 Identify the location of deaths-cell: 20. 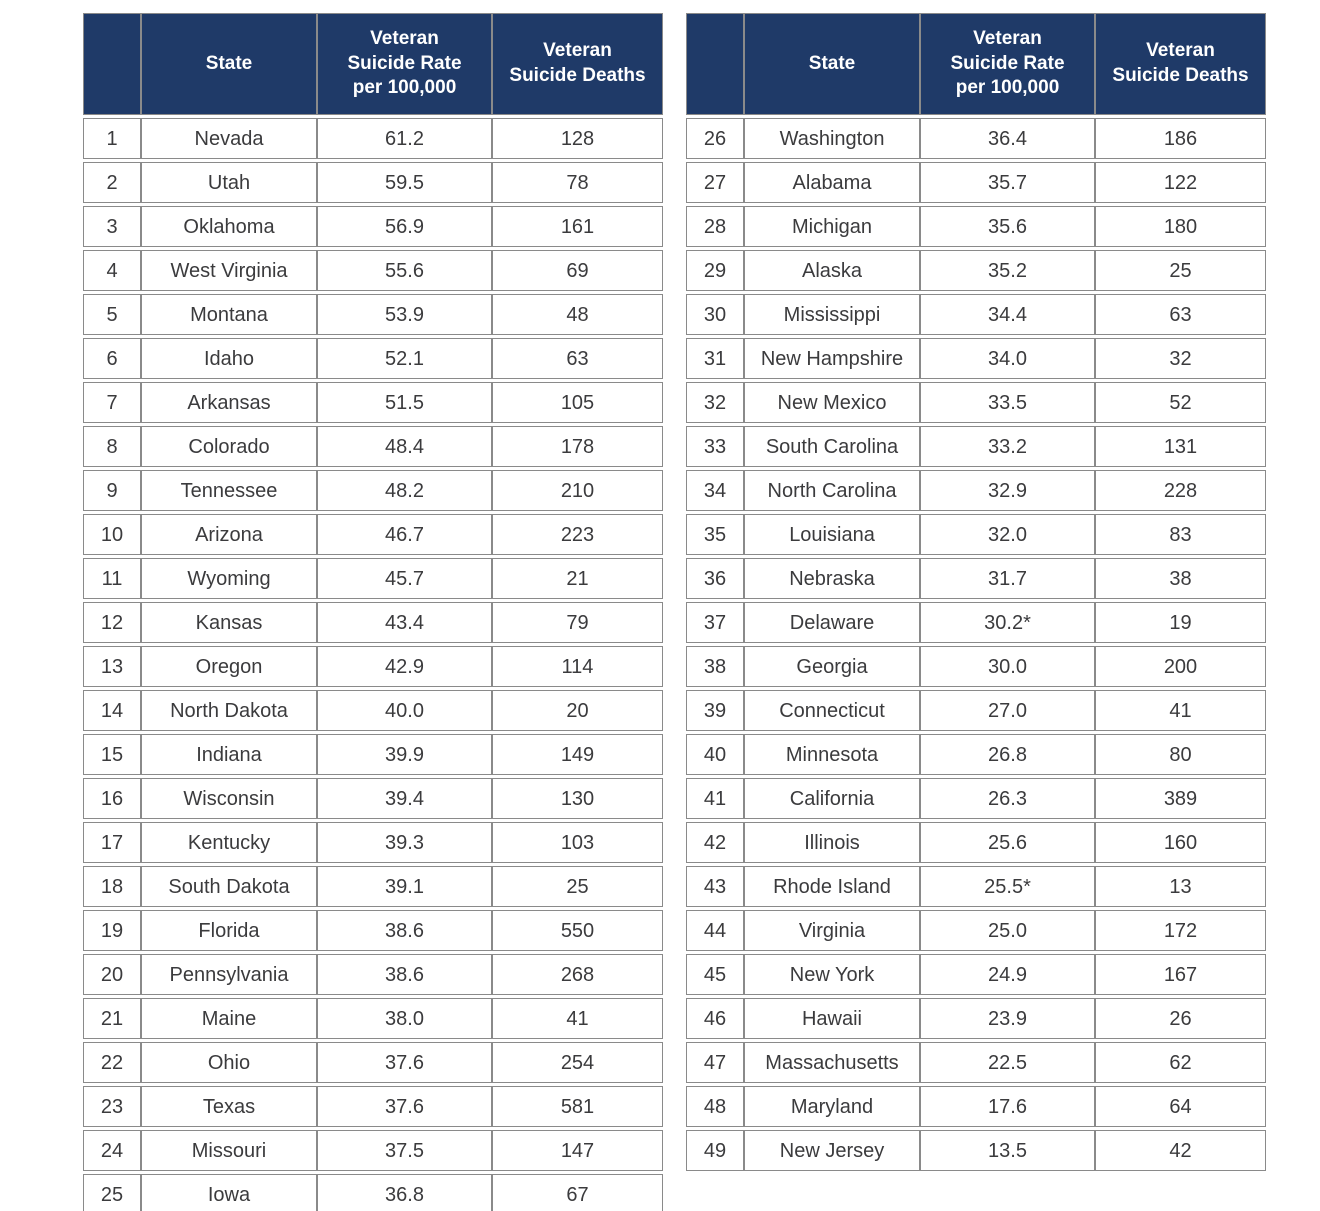
(577, 710).